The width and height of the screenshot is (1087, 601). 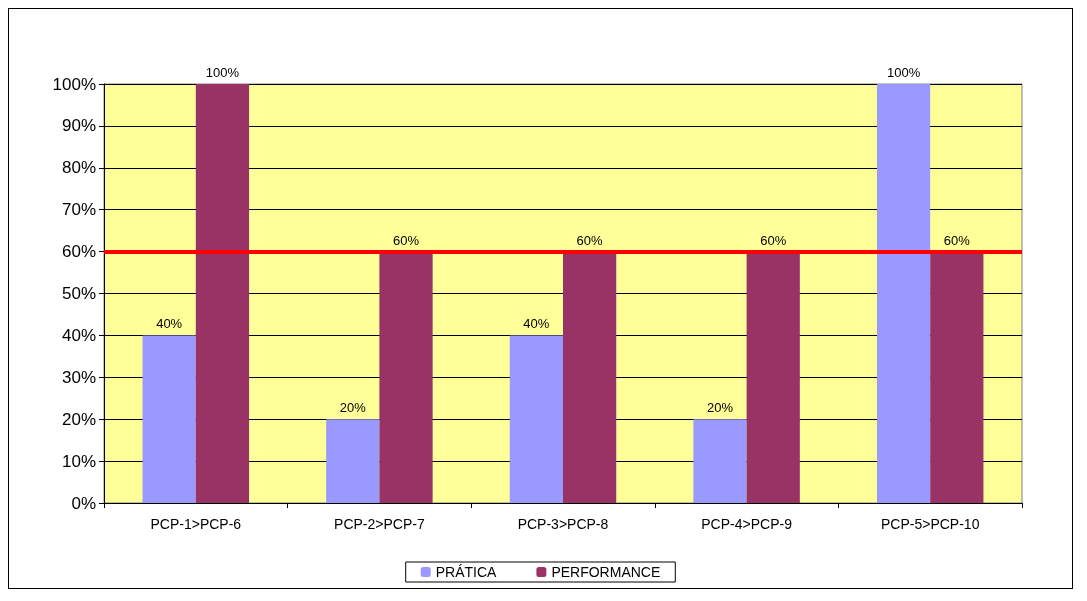 I want to click on y-tick-label: 70%, so click(x=78, y=210).